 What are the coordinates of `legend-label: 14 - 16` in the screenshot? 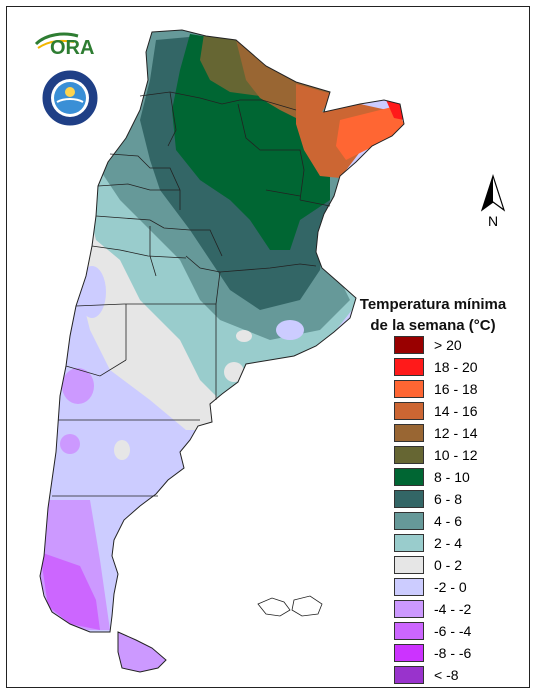 It's located at (456, 411).